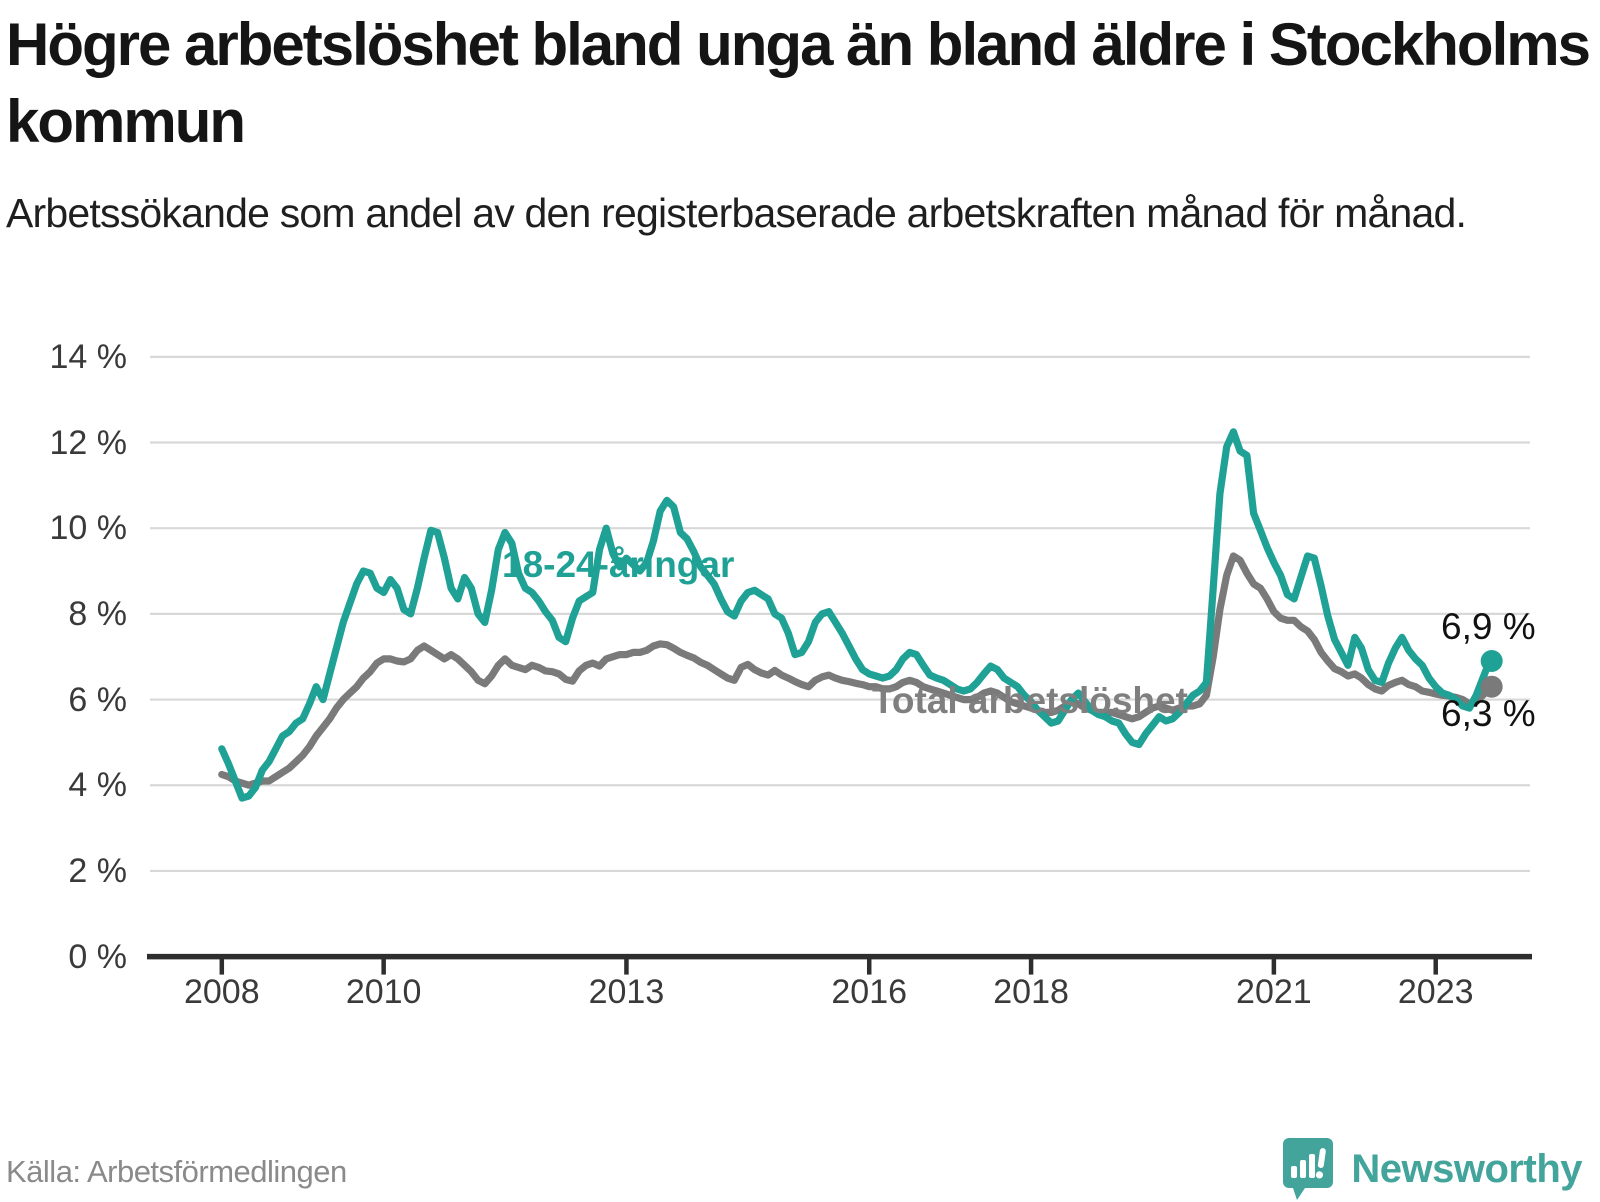 Image resolution: width=1600 pixels, height=1202 pixels. I want to click on y-tick-label: 14 %, so click(88, 356).